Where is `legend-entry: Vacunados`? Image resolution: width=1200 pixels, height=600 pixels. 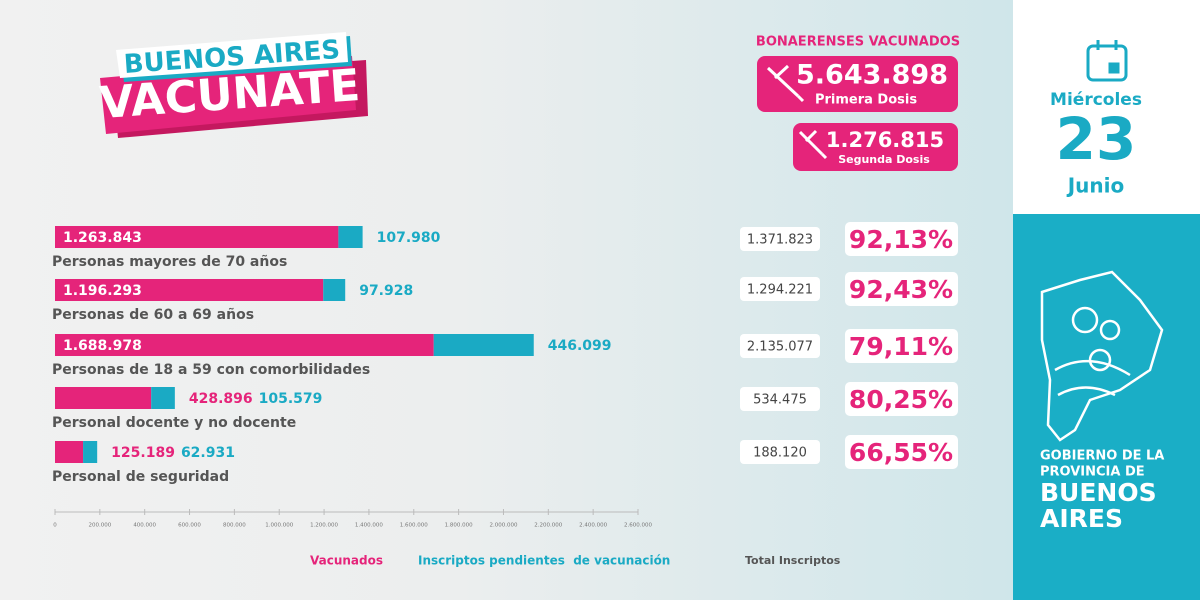
legend-entry: Vacunados is located at coordinates (346, 561).